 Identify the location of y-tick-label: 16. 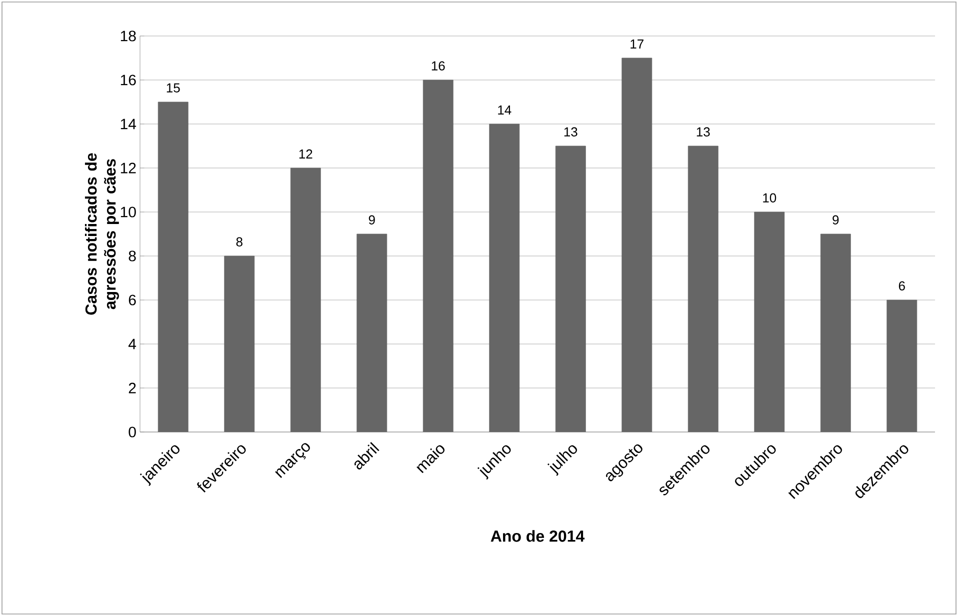
(128, 80).